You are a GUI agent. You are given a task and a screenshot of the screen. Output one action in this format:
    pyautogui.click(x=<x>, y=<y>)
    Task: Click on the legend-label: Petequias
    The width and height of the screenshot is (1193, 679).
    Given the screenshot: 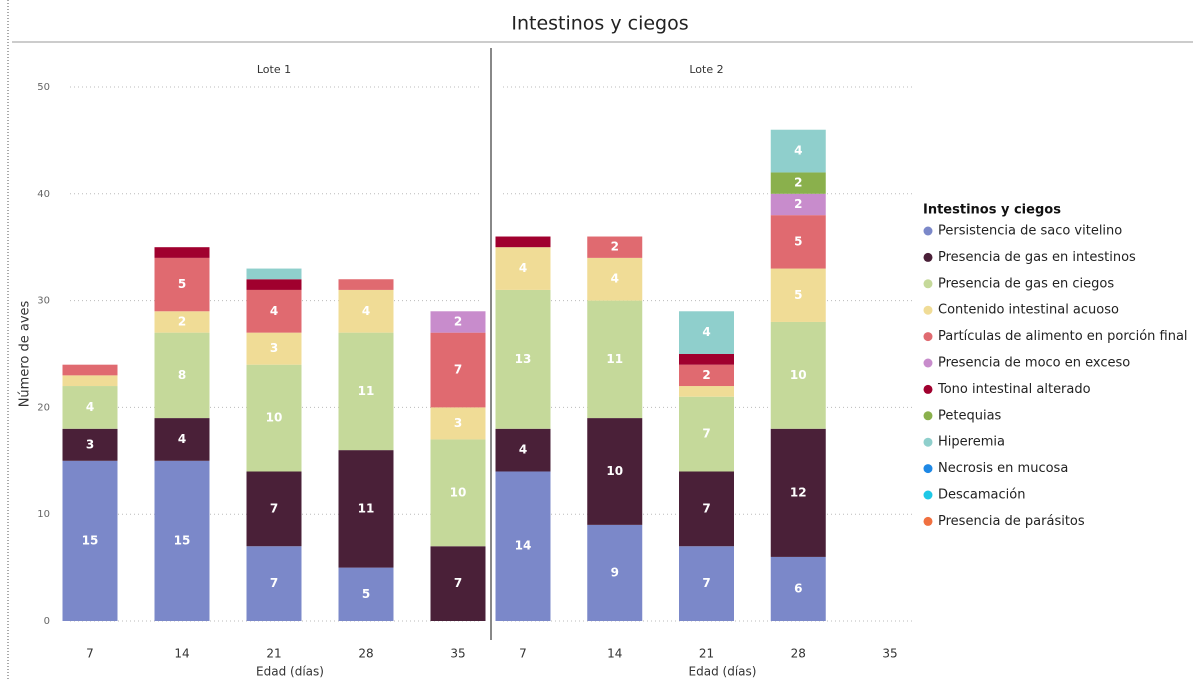 What is the action you would take?
    pyautogui.click(x=970, y=415)
    